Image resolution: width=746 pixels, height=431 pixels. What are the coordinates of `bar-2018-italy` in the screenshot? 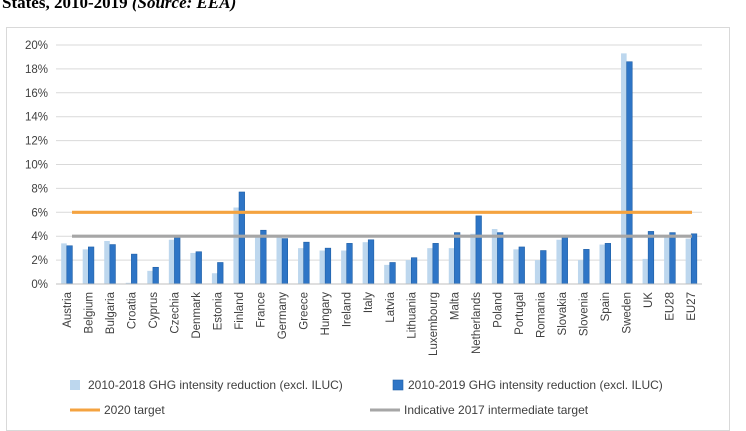 It's located at (365, 263).